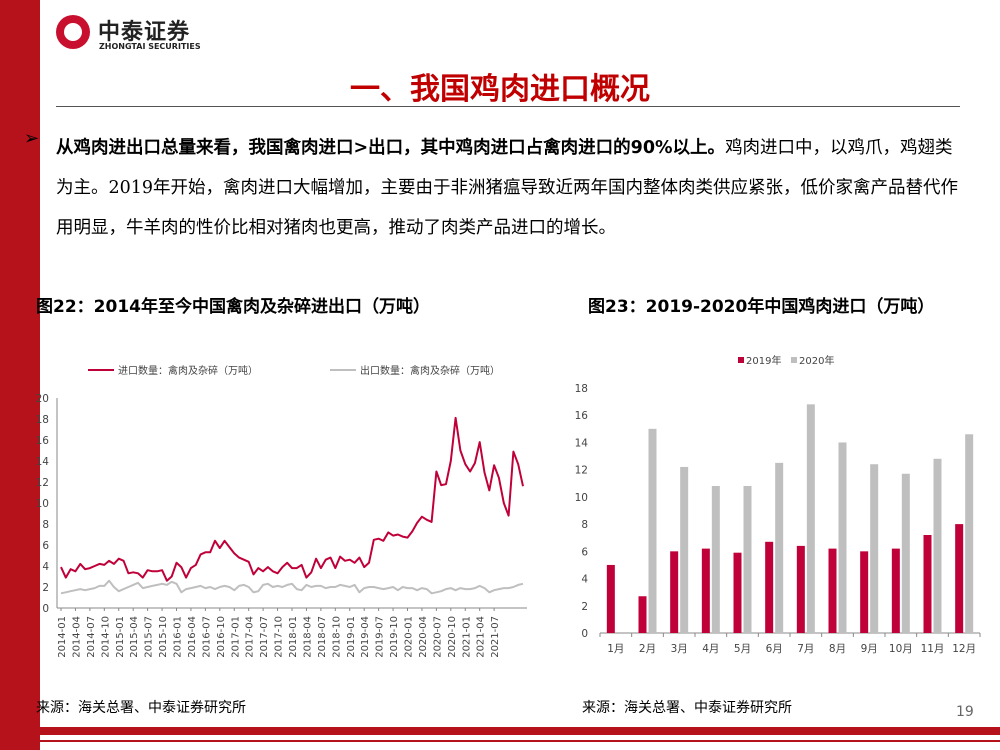 The image size is (1000, 750). Describe the element at coordinates (869, 649) in the screenshot. I see `x-tick-label: 9月` at that location.